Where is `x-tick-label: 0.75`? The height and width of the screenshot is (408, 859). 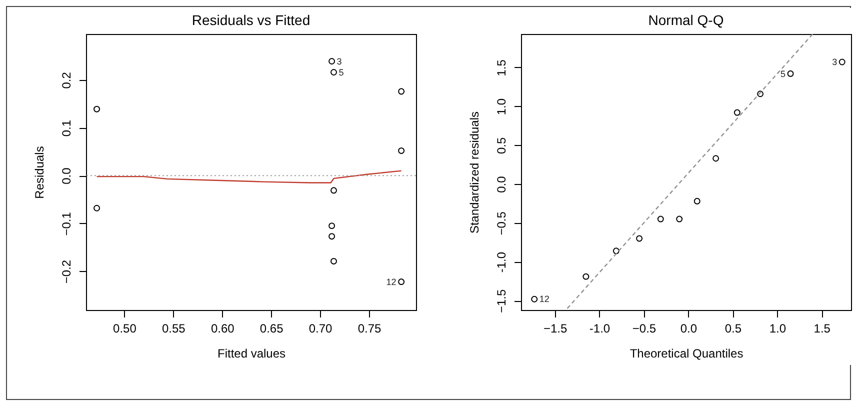 x-tick-label: 0.75 is located at coordinates (370, 329).